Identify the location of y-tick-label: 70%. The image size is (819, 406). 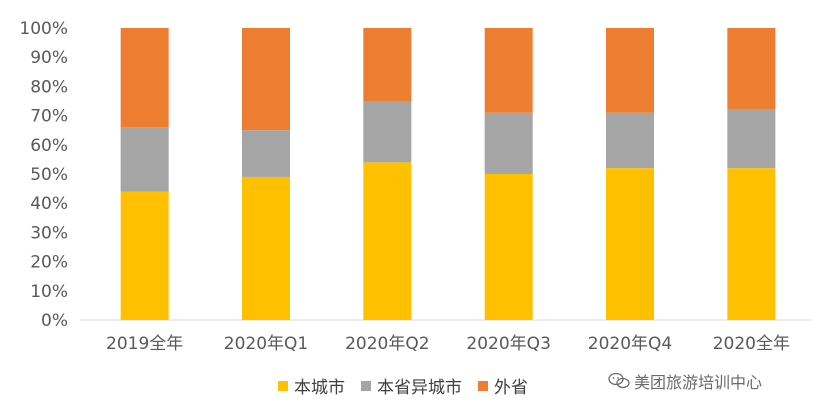
(49, 117).